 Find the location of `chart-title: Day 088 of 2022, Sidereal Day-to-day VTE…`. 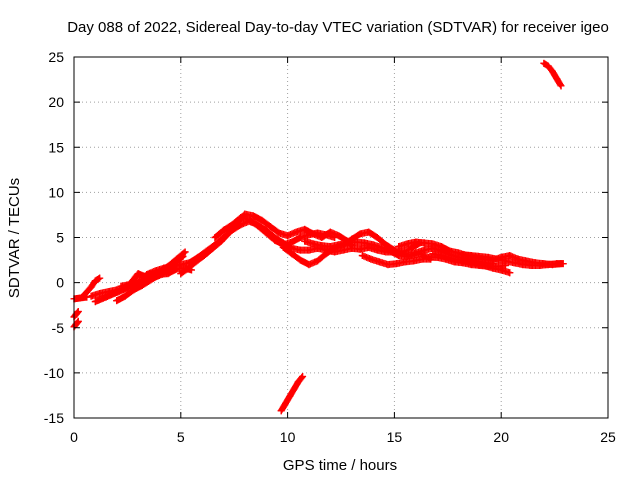

chart-title: Day 088 of 2022, Sidereal Day-to-day VTE… is located at coordinates (338, 27).